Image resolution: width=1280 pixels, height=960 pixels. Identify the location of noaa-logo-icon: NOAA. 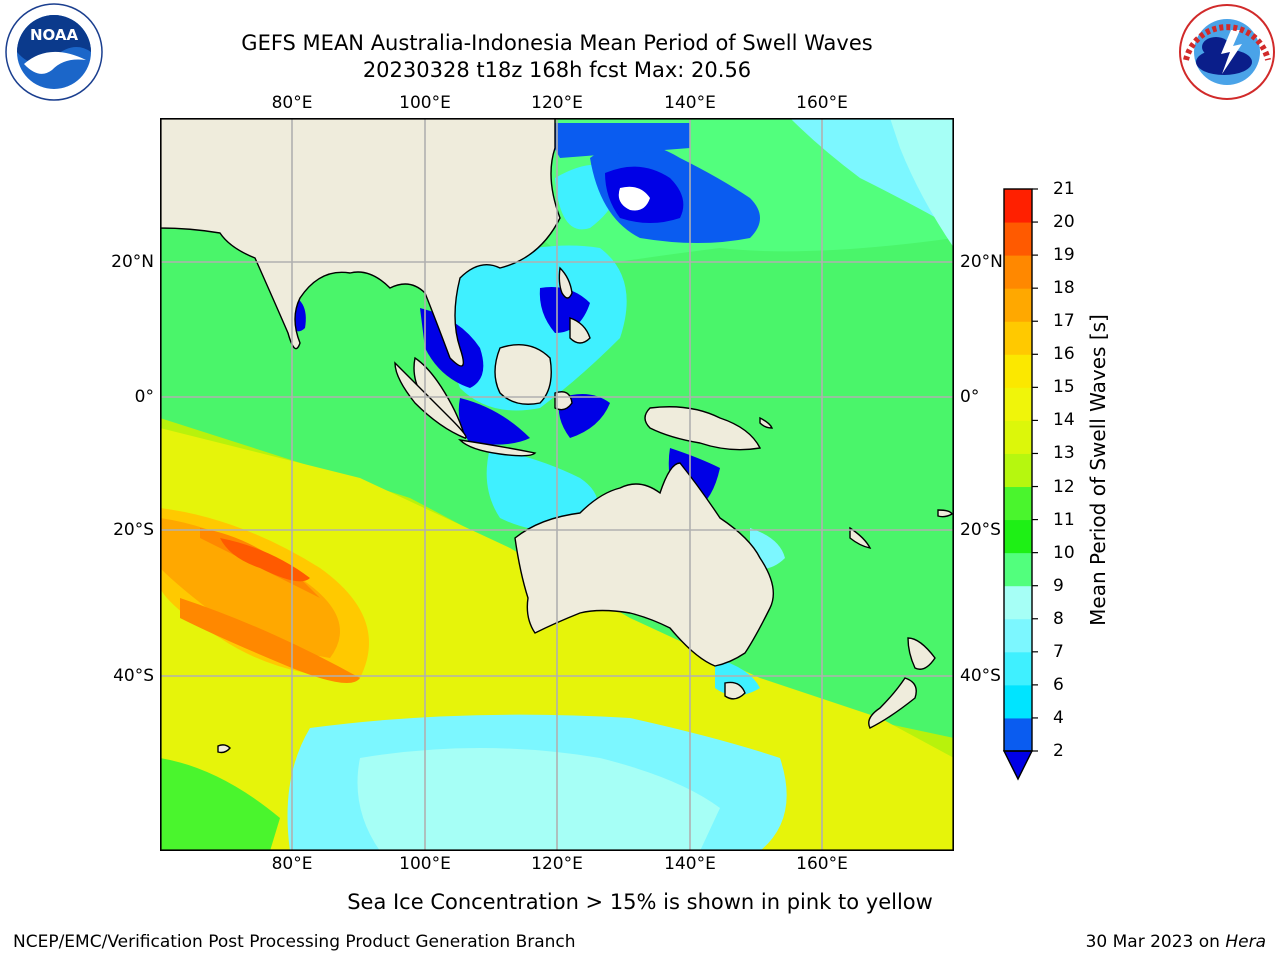
(54, 52).